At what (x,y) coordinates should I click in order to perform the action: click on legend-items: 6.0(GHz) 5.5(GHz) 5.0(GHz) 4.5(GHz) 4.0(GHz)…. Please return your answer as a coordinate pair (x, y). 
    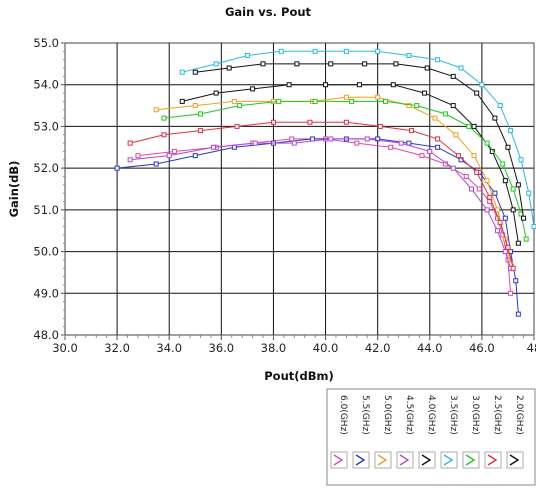
    Looking at the image, I should click on (427, 432).